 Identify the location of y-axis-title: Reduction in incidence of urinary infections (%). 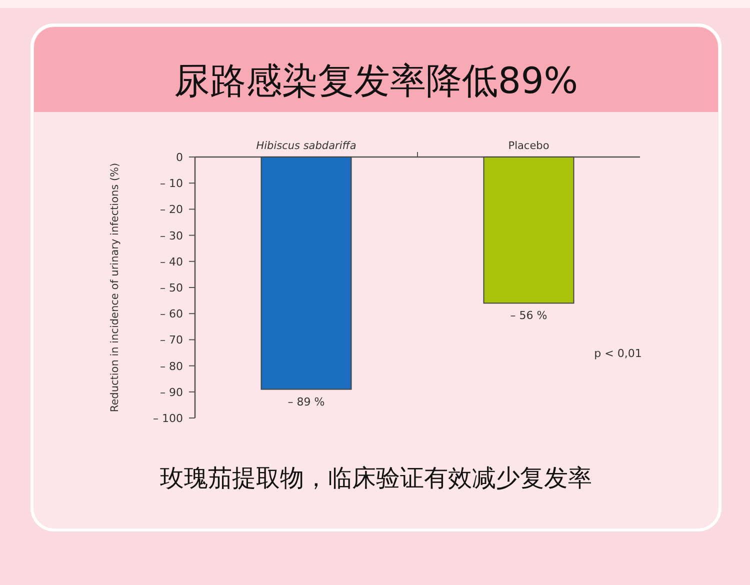
(115, 287).